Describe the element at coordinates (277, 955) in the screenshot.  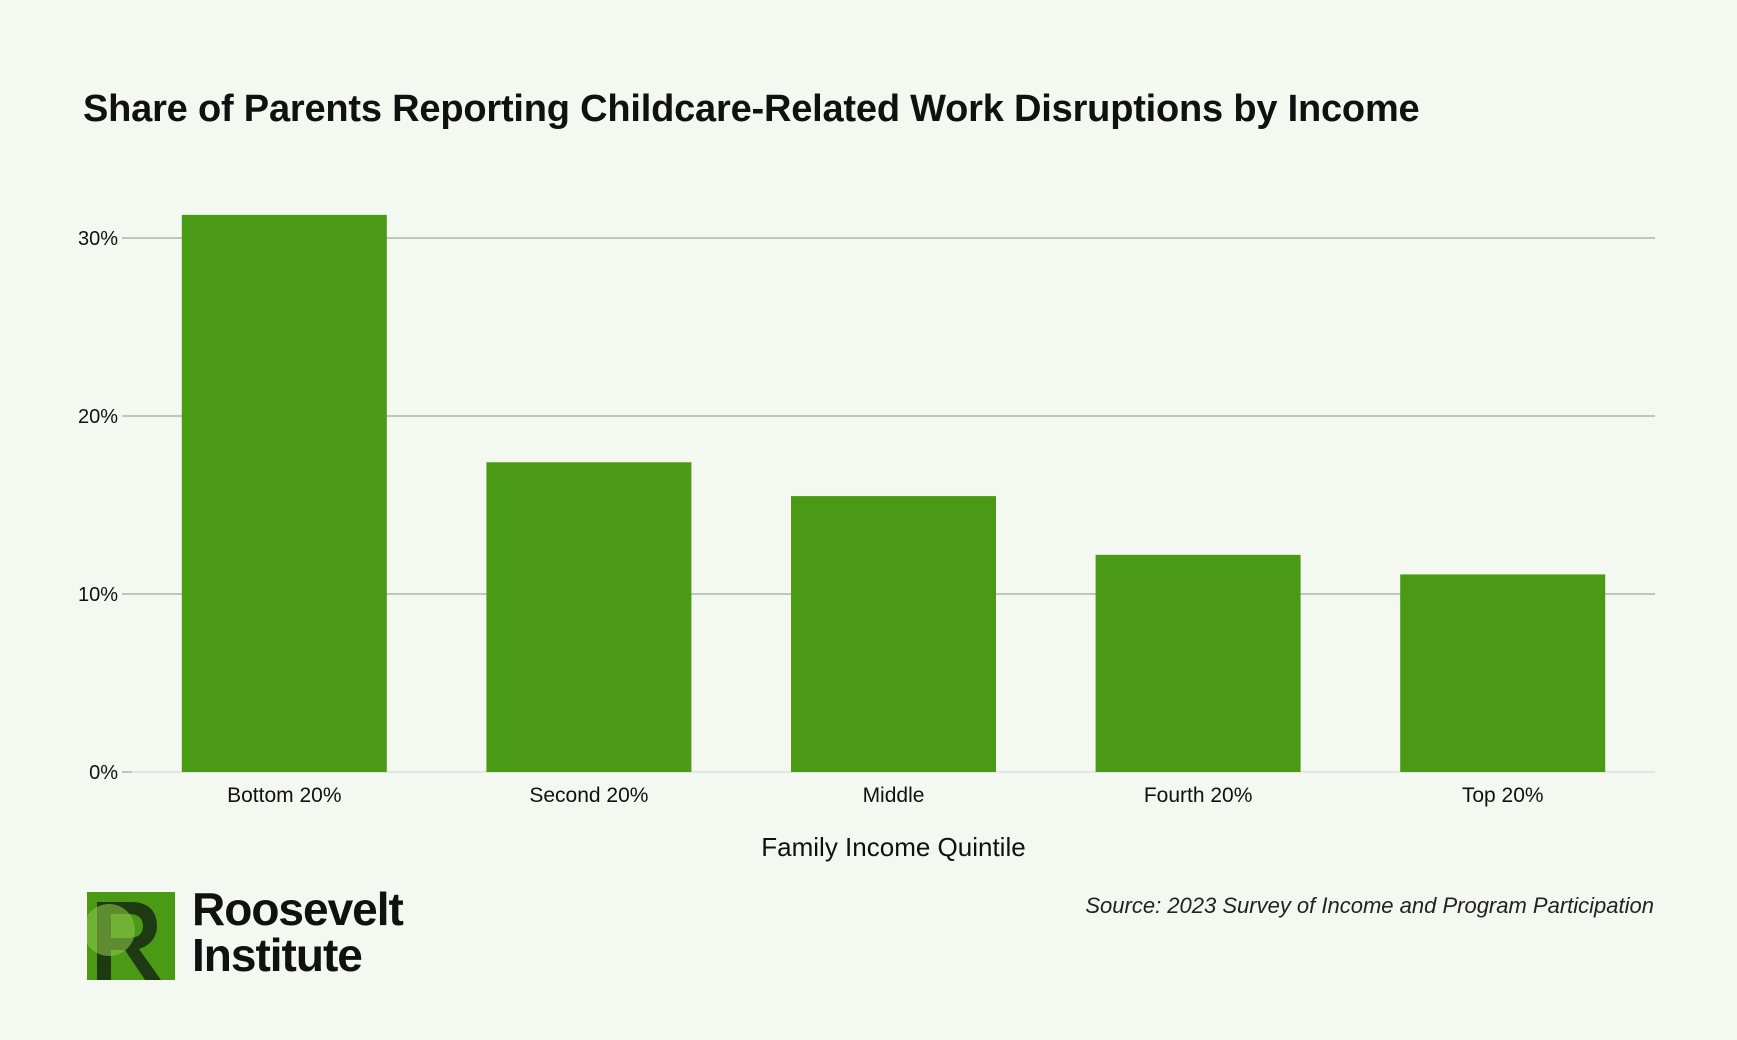
I see `logo-line-2: Institute` at that location.